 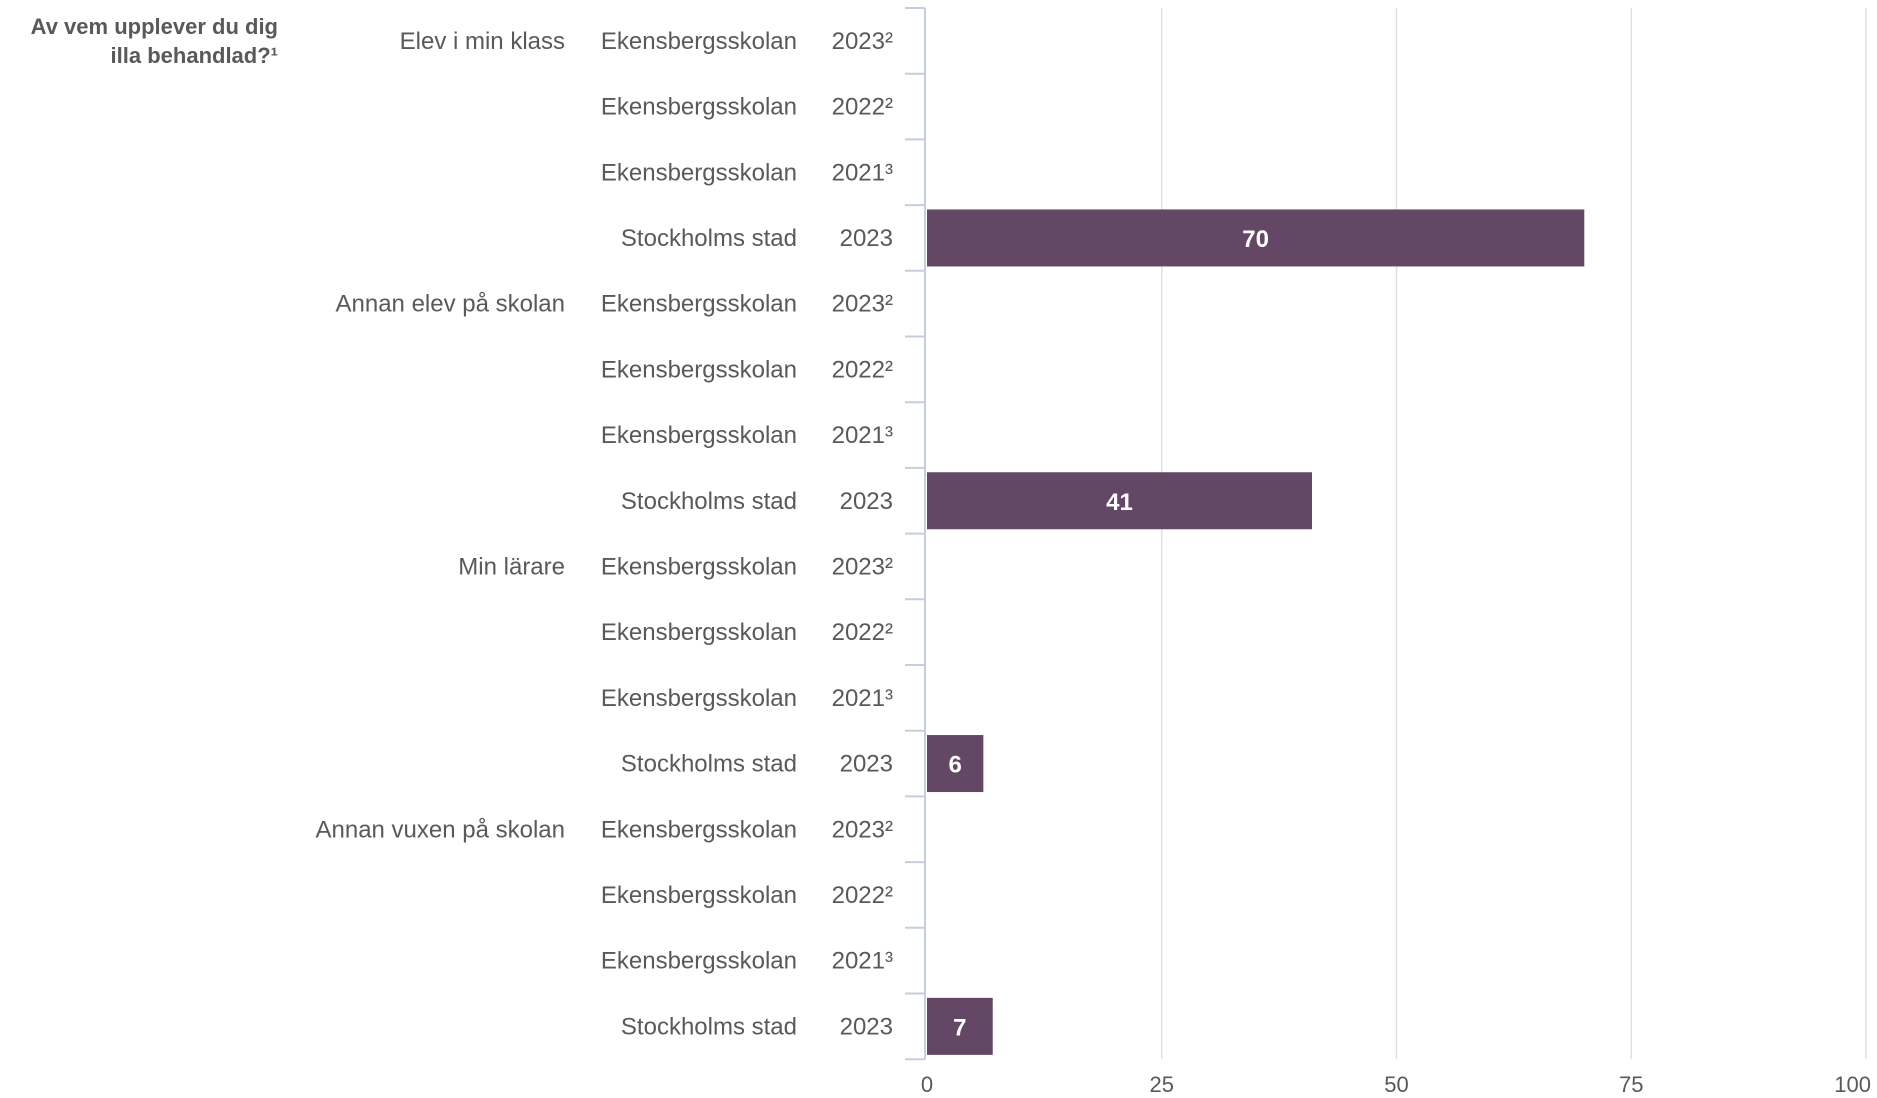 I want to click on bar-value-label: 6, so click(x=954, y=765).